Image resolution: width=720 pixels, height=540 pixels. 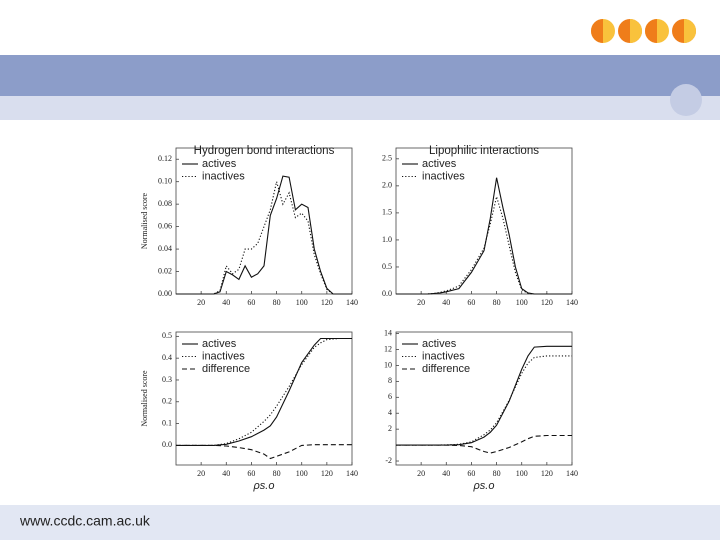 What do you see at coordinates (167, 357) in the screenshot?
I see `y-tick-label: 0.4` at bounding box center [167, 357].